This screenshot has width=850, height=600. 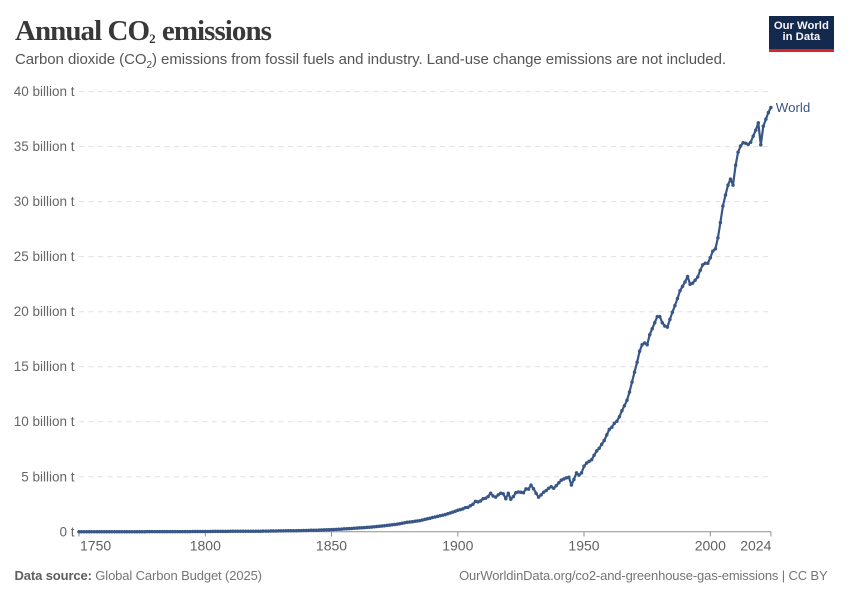 I want to click on svg-text: 25 billion t, so click(x=44, y=256).